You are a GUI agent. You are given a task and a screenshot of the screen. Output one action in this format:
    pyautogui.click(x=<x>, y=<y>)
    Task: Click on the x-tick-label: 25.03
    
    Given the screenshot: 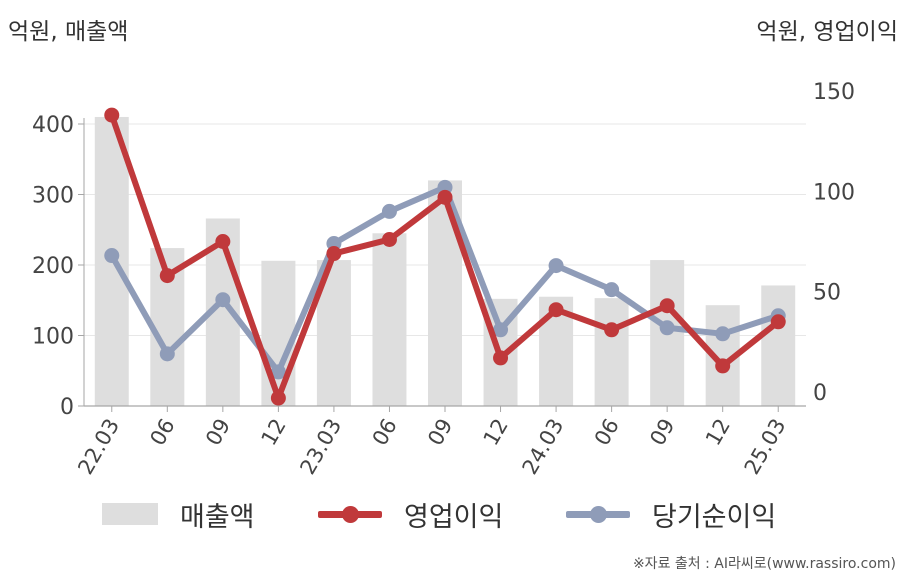 What is the action you would take?
    pyautogui.click(x=765, y=447)
    